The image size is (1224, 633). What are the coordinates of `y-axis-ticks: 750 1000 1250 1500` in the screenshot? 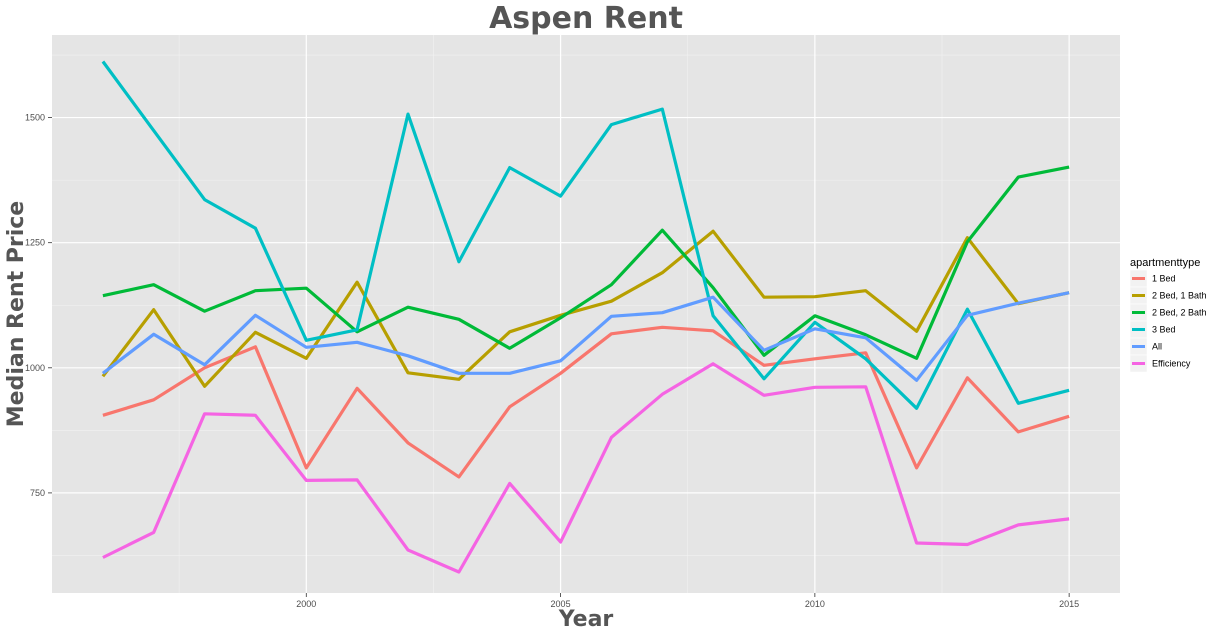 It's located at (38, 305).